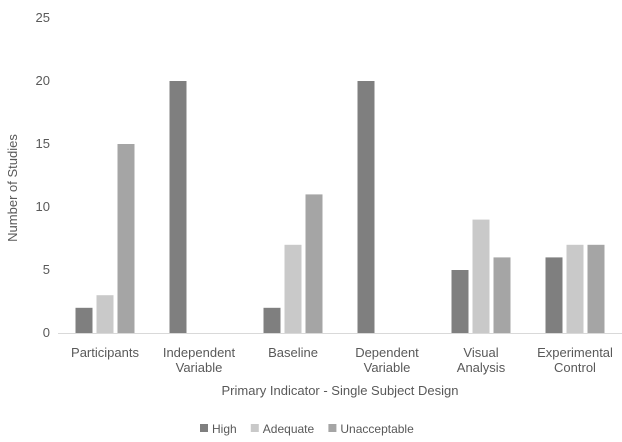 The height and width of the screenshot is (442, 622). I want to click on legend-label-unacceptable: Unacceptable, so click(377, 429).